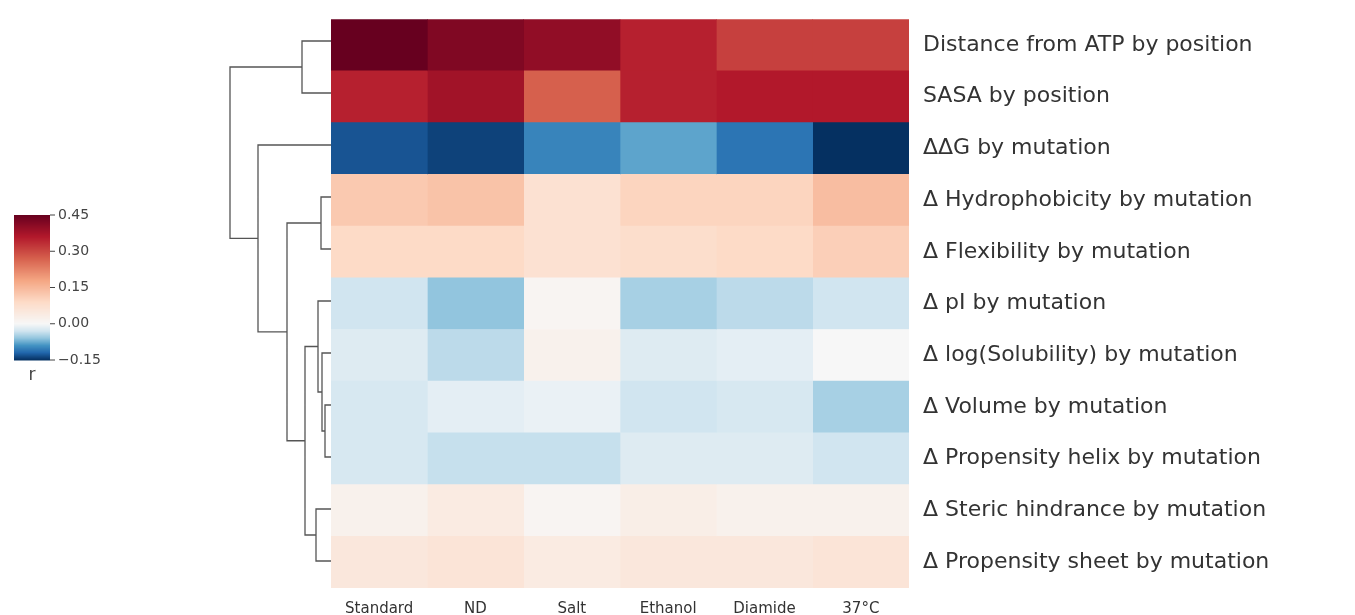 This screenshot has width=1355, height=615. I want to click on y-tick-label: Δ pI by mutation, so click(1015, 302).